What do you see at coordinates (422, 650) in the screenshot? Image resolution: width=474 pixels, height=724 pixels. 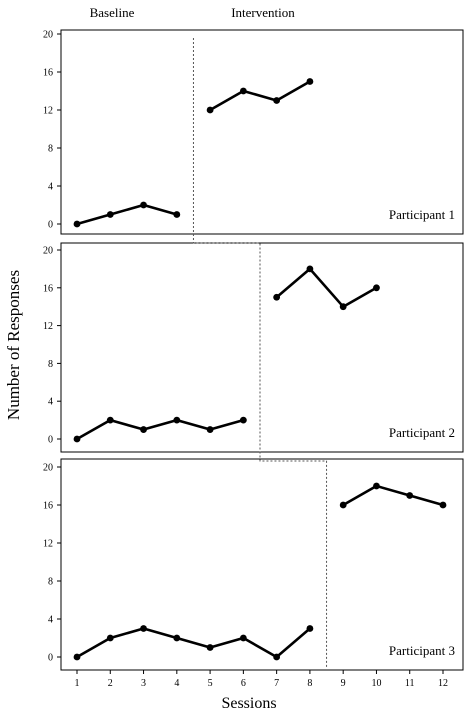 I see `participant-label: Participant 3` at bounding box center [422, 650].